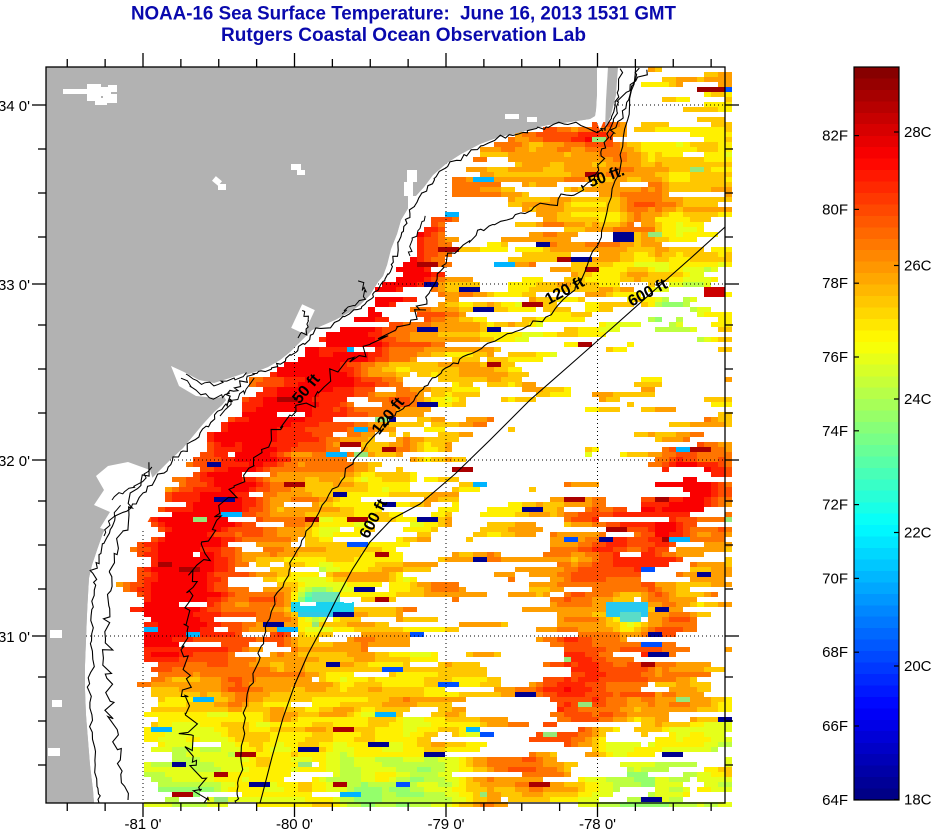 Image resolution: width=936 pixels, height=832 pixels. I want to click on svg-text: 78F, so click(835, 283).